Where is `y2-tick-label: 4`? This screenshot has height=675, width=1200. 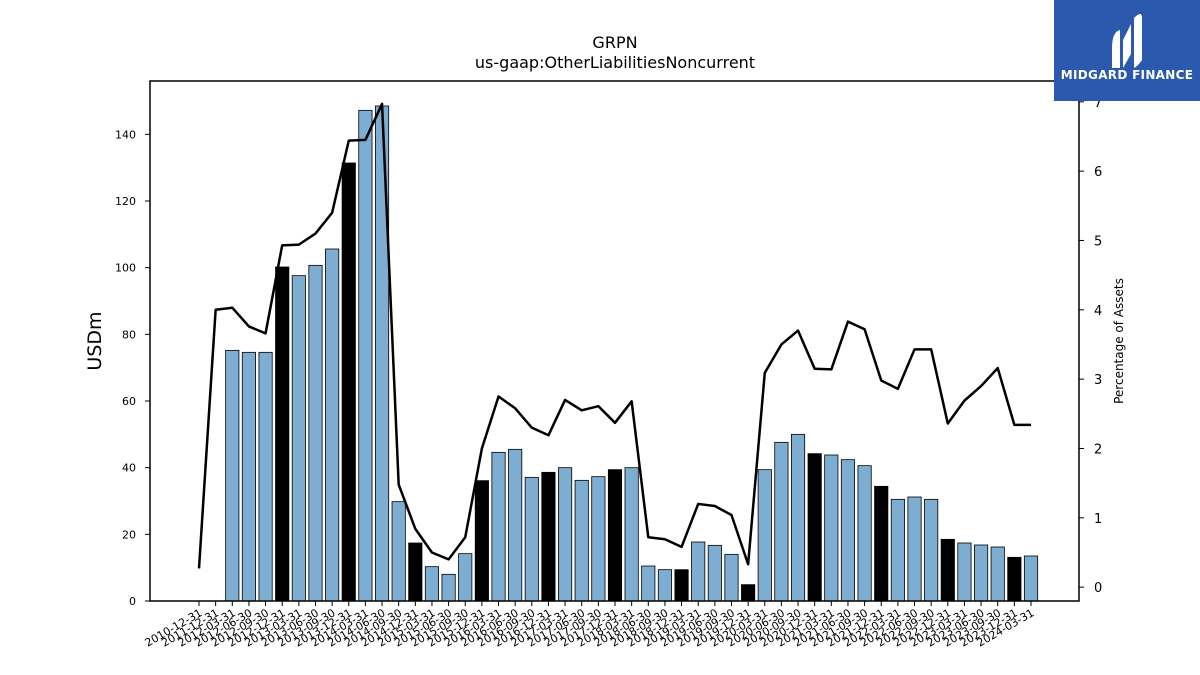
y2-tick-label: 4 is located at coordinates (1098, 311).